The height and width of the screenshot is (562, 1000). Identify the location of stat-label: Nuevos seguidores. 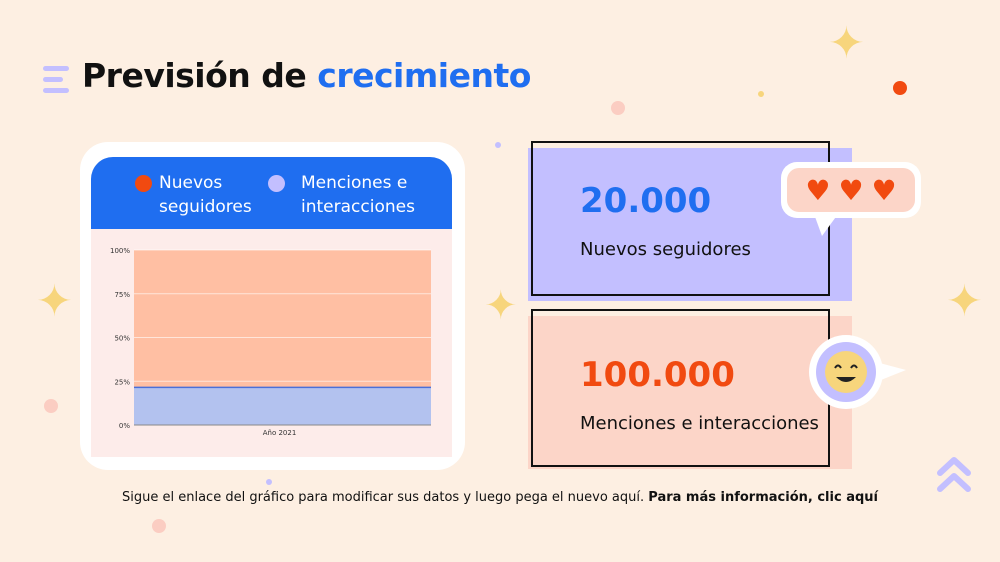
(665, 249).